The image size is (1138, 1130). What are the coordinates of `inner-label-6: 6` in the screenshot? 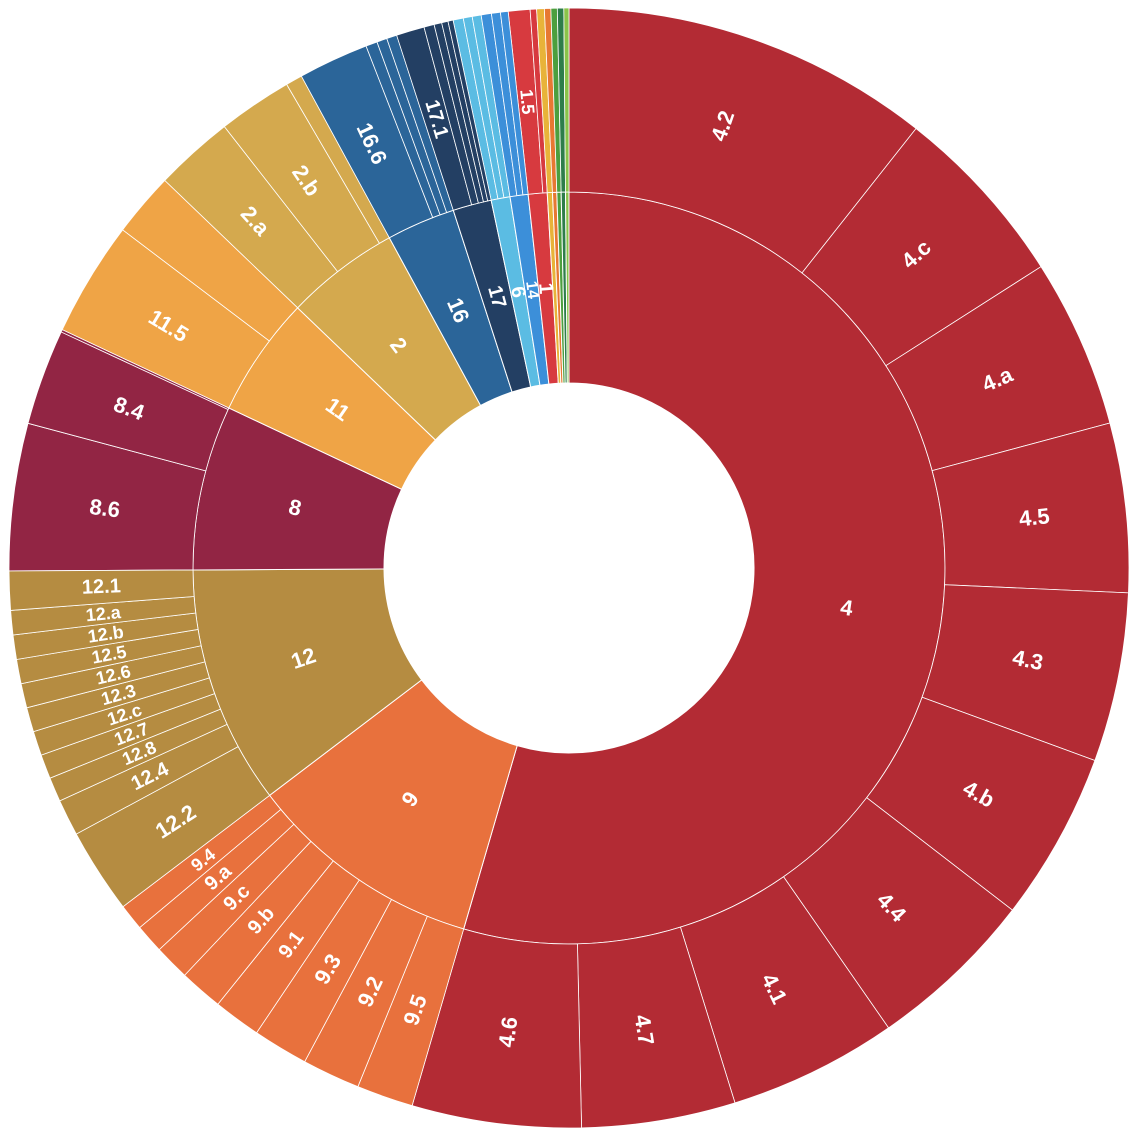 It's located at (518, 292).